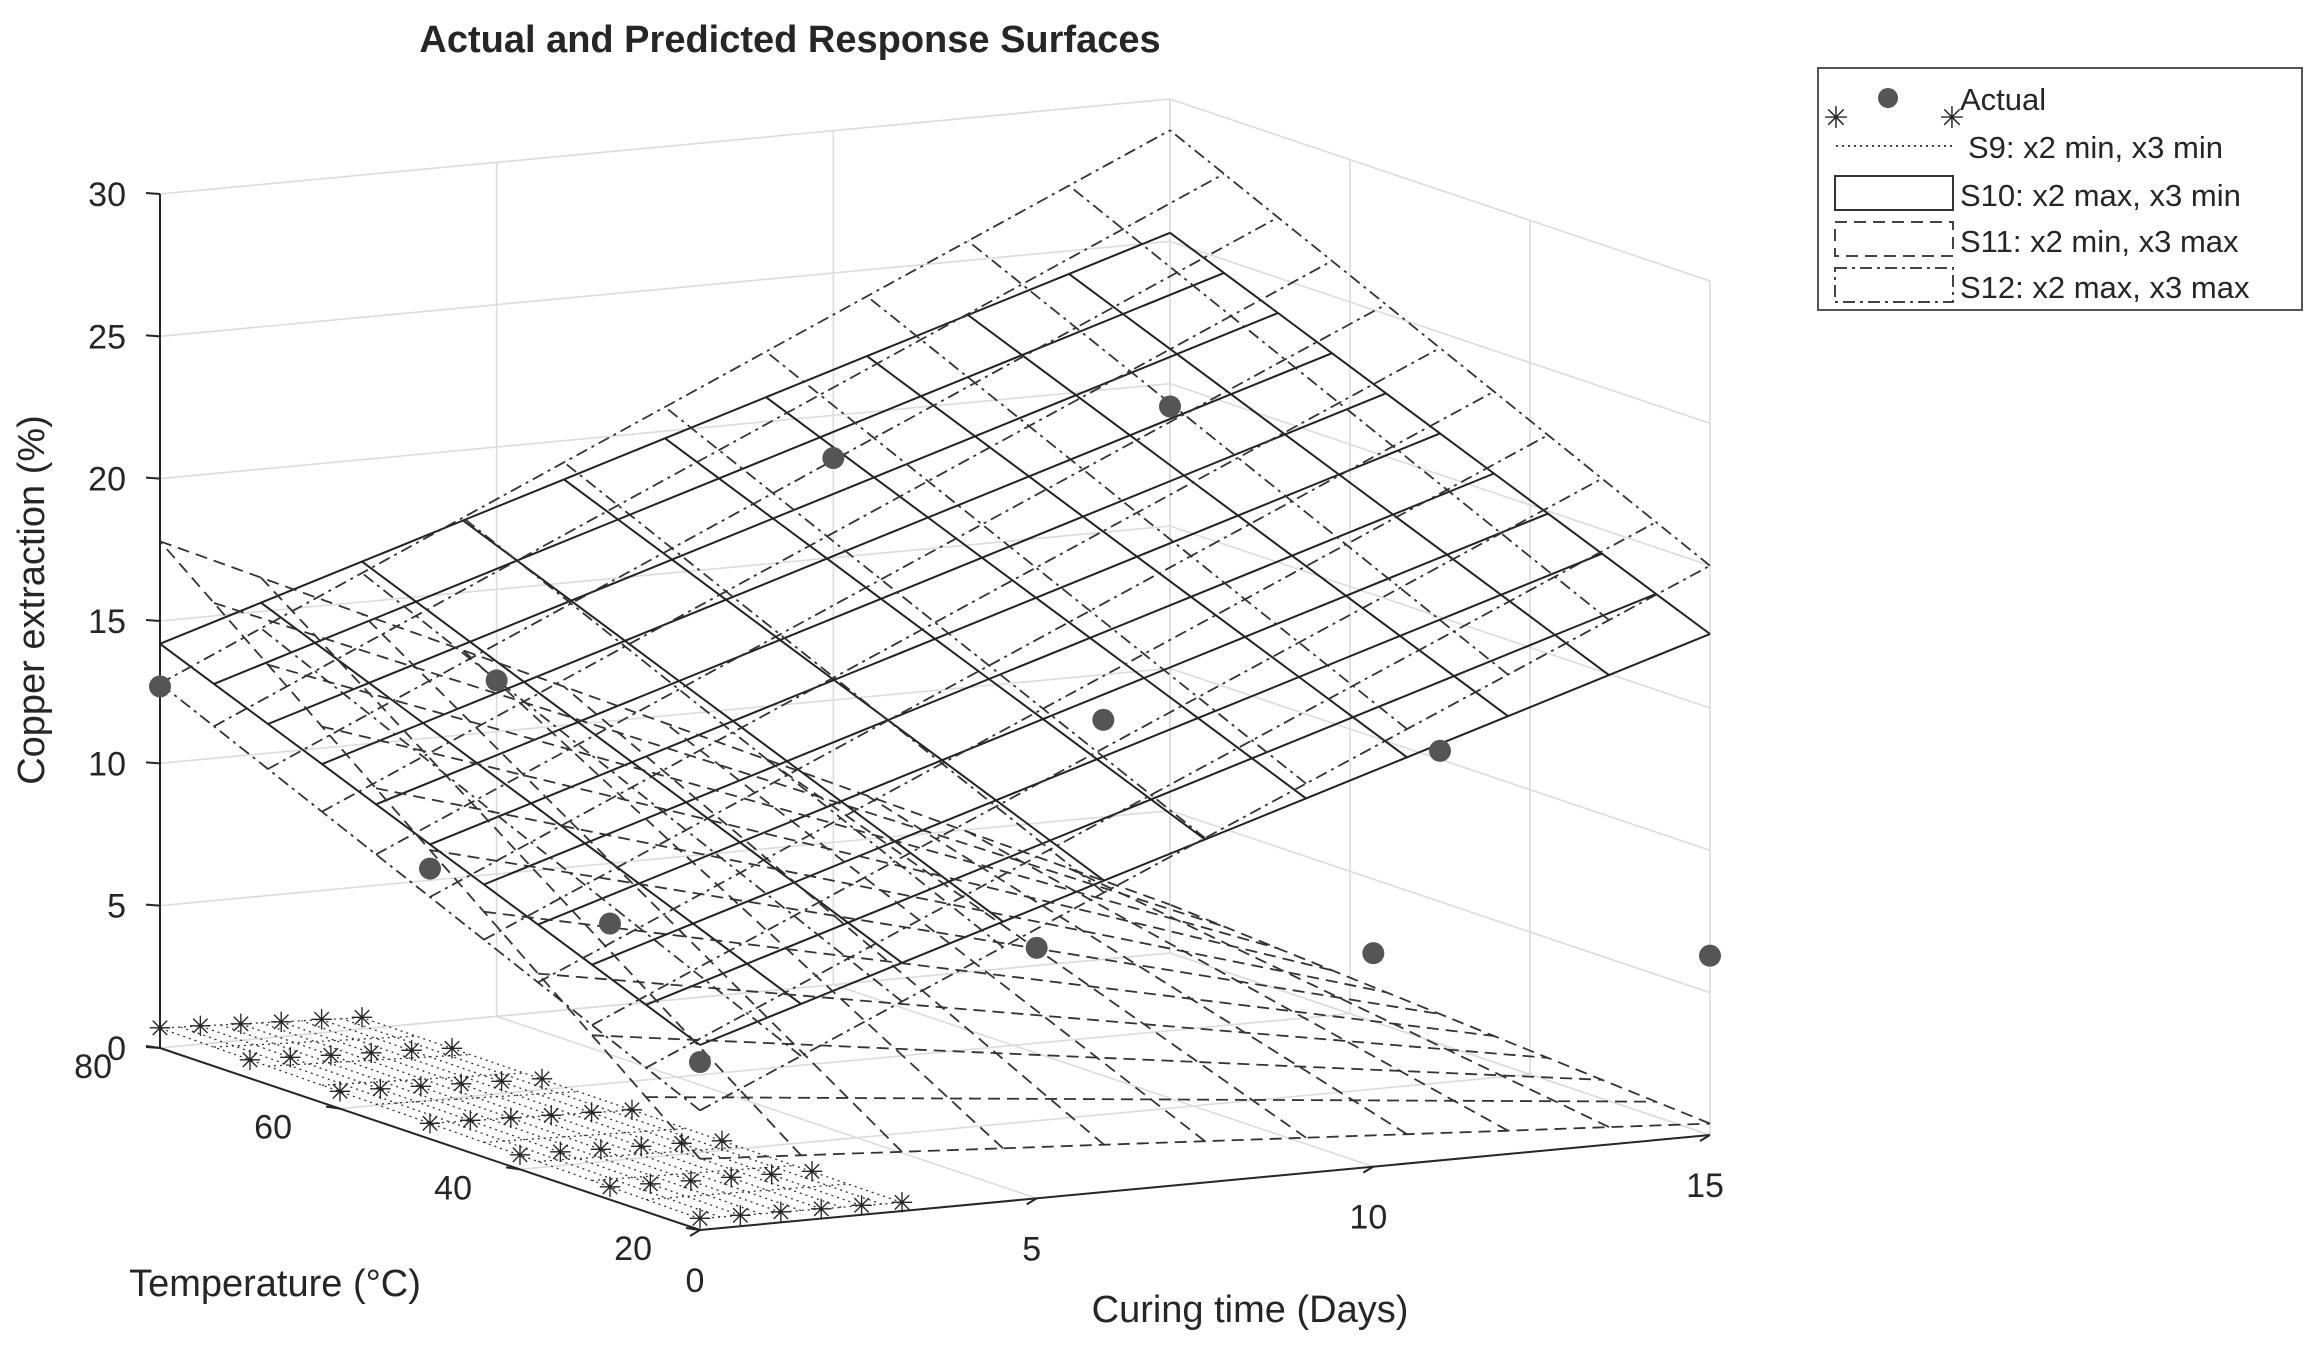  What do you see at coordinates (1894, 285) in the screenshot?
I see `legend-swatch-s12` at bounding box center [1894, 285].